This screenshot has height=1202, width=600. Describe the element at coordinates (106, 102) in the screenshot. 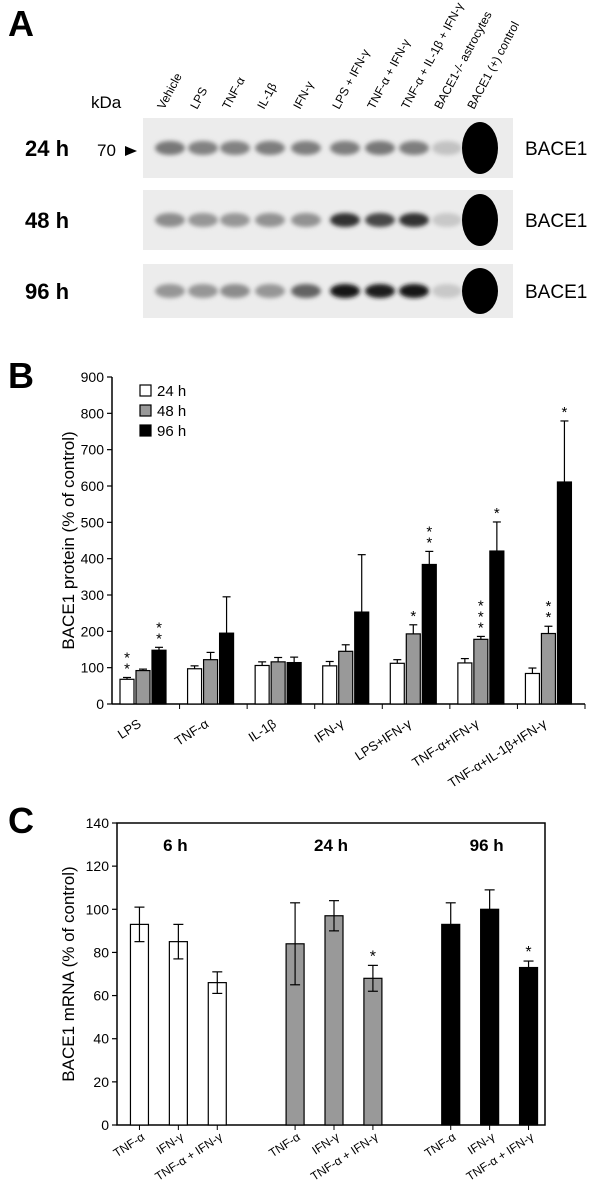

I see `kda-label: kDa` at that location.